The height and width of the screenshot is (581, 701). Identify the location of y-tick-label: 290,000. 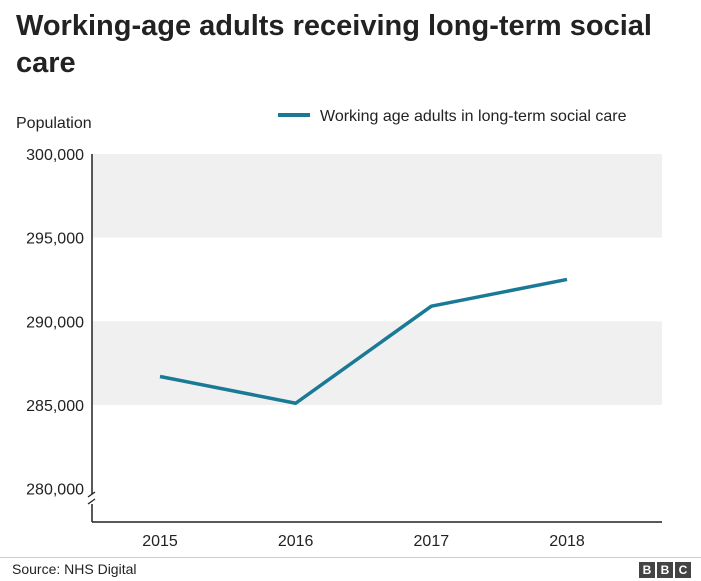
(55, 322).